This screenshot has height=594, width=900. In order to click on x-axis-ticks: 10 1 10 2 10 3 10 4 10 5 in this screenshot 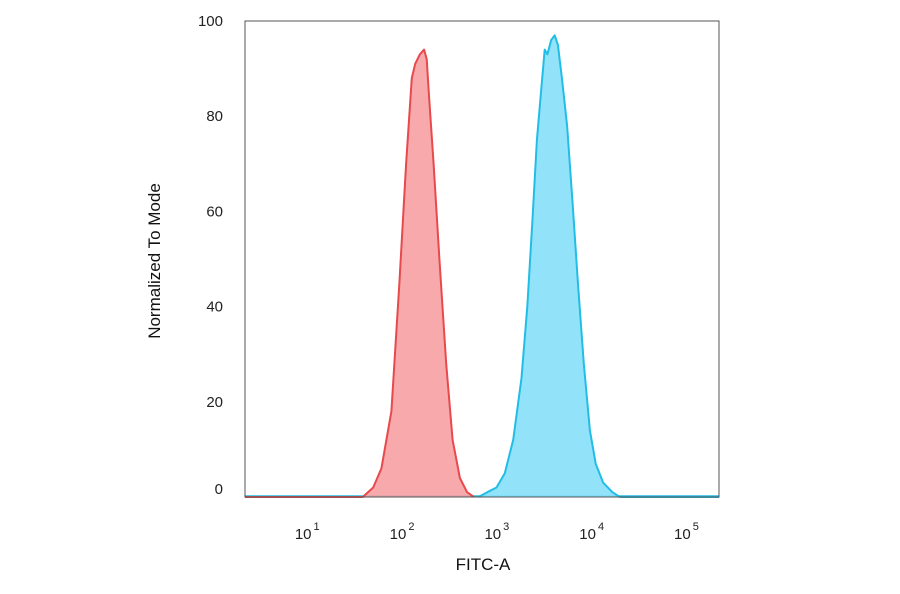, I will do `click(497, 532)`.